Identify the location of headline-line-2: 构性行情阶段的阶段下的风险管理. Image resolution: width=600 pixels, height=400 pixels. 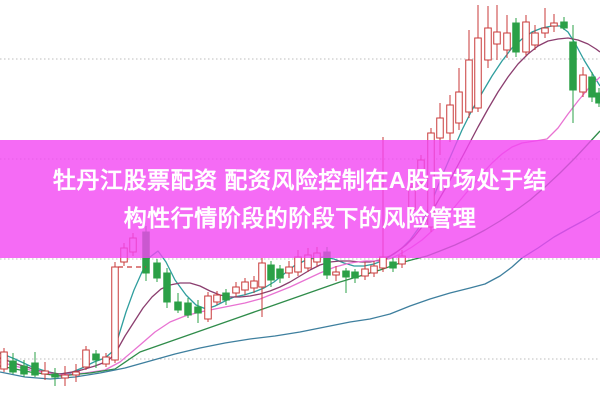
(300, 218).